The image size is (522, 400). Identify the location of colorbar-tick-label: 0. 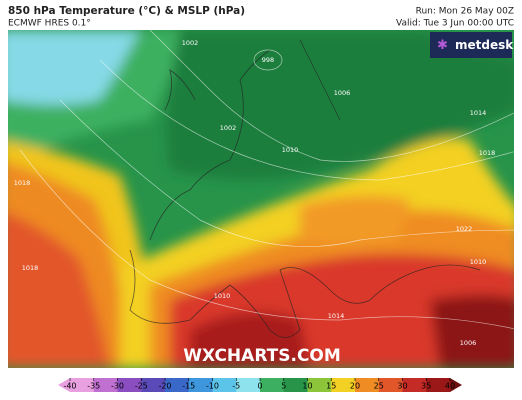
(259, 386).